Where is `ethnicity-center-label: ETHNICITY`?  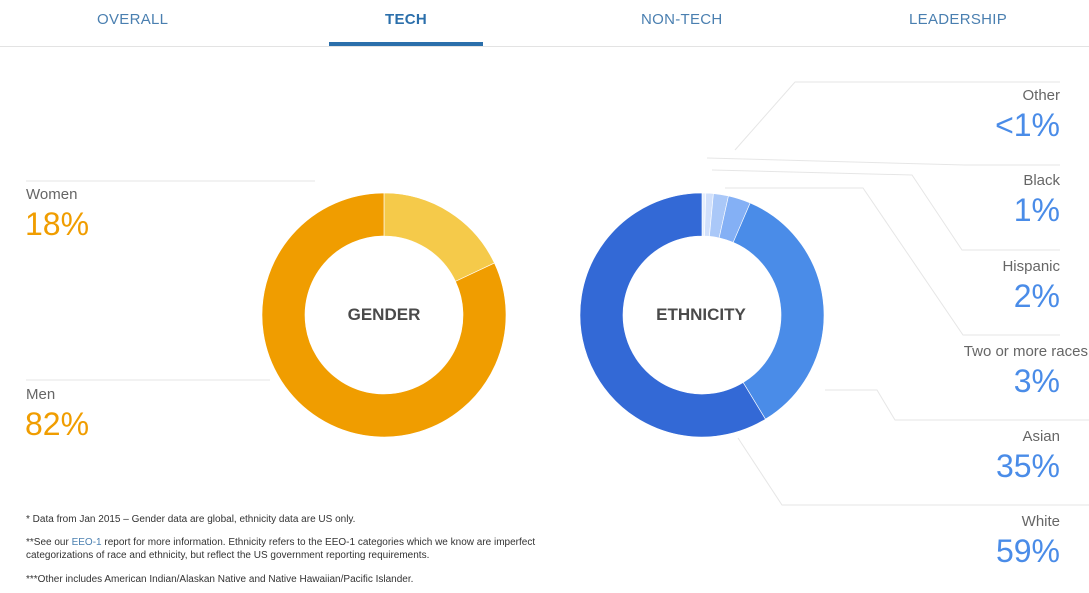
ethnicity-center-label: ETHNICITY is located at coordinates (701, 314).